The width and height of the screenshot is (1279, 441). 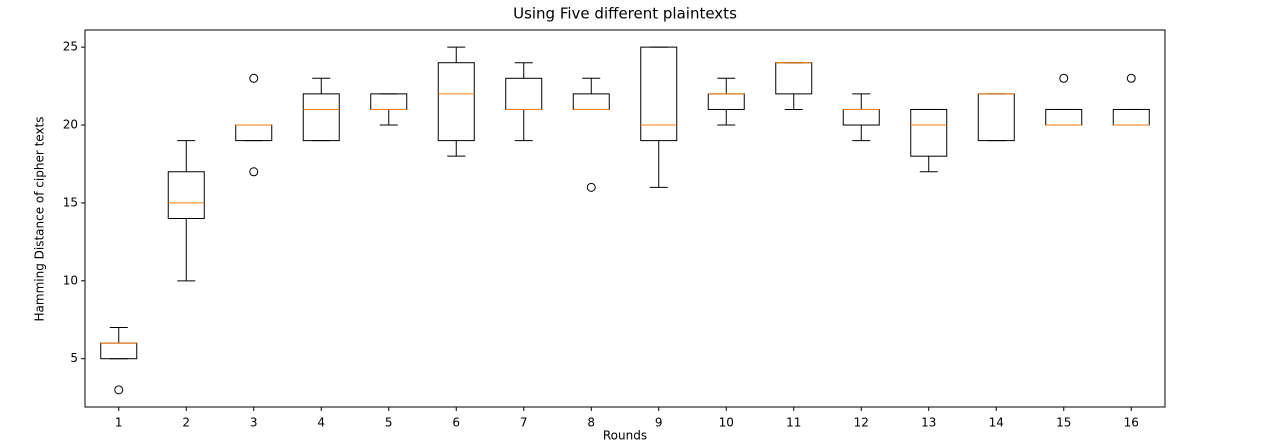 What do you see at coordinates (70, 125) in the screenshot?
I see `y-tick-label: 20` at bounding box center [70, 125].